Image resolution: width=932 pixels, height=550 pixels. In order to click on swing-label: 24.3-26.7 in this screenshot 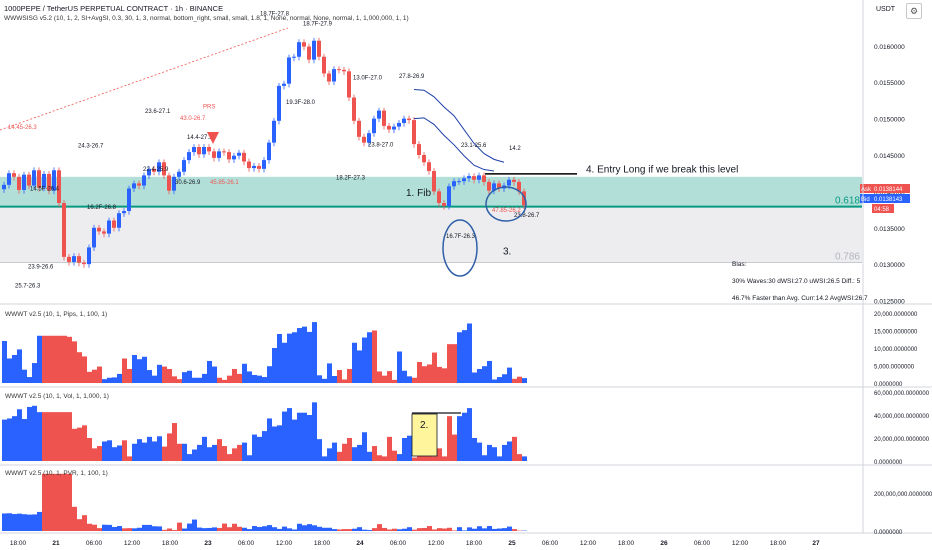, I will do `click(91, 147)`.